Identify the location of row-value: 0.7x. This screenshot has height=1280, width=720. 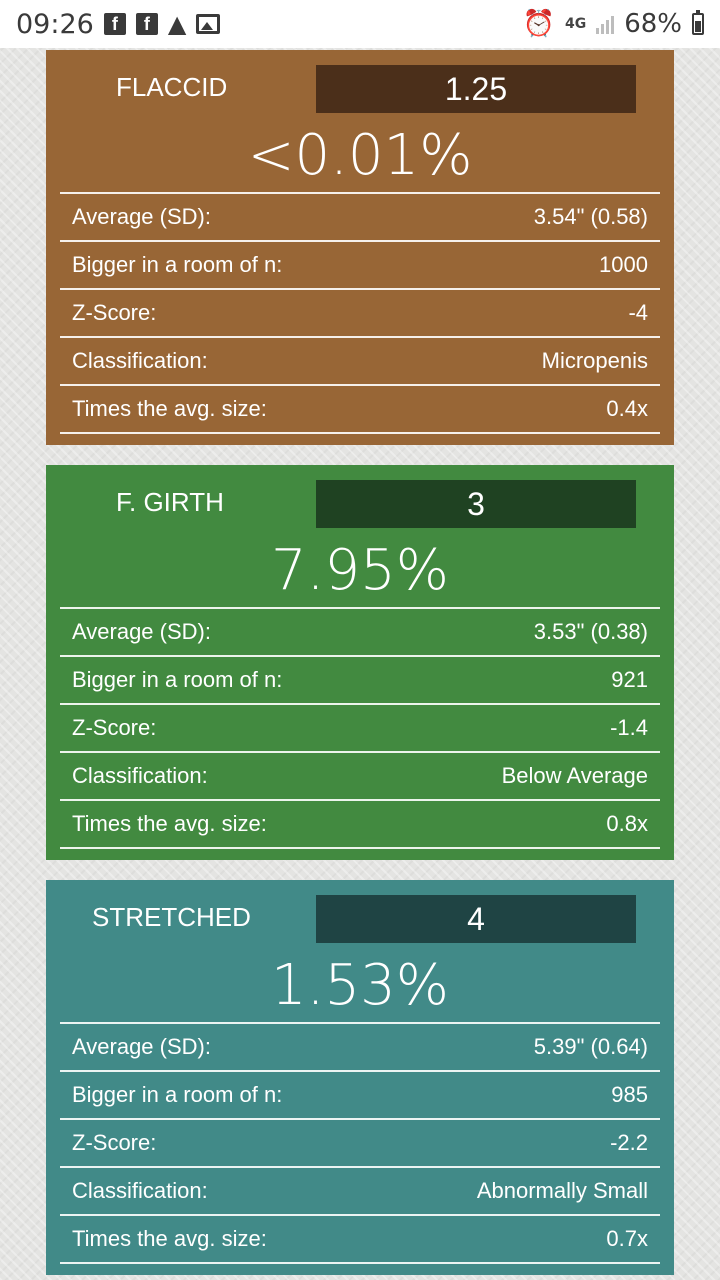
(627, 1238).